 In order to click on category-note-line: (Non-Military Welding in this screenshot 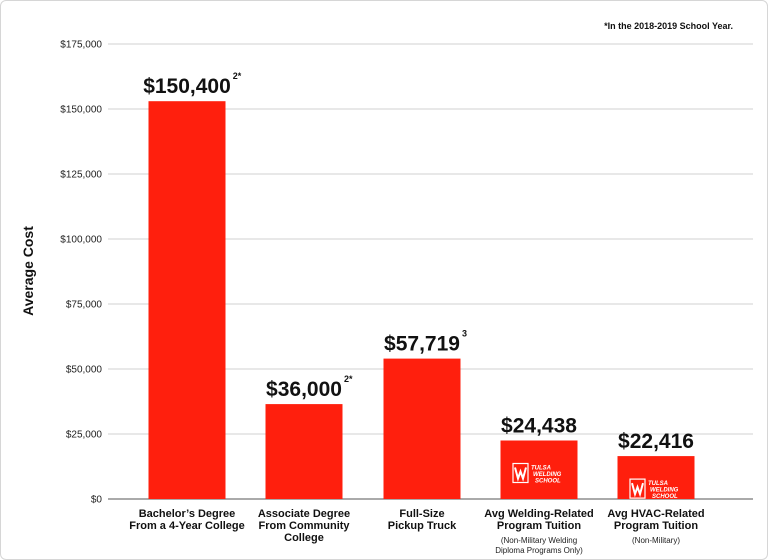, I will do `click(539, 540)`.